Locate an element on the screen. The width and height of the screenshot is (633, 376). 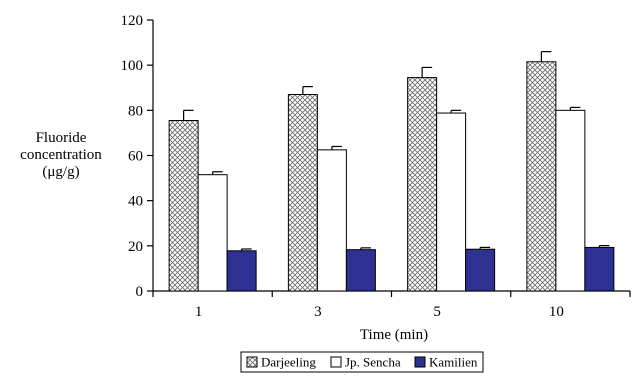
y-tick-label: 0 is located at coordinates (140, 292).